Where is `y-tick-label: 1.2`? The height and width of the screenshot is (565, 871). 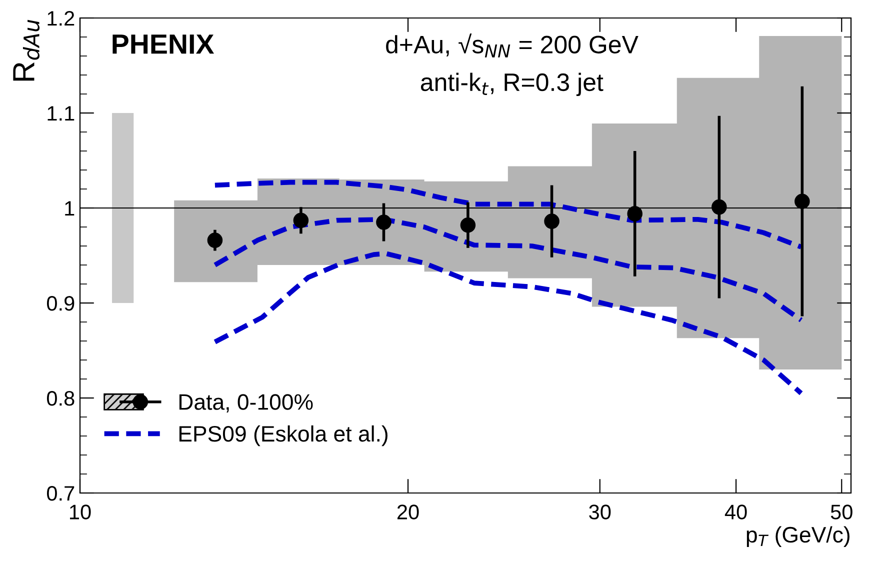 y-tick-label: 1.2 is located at coordinates (61, 18).